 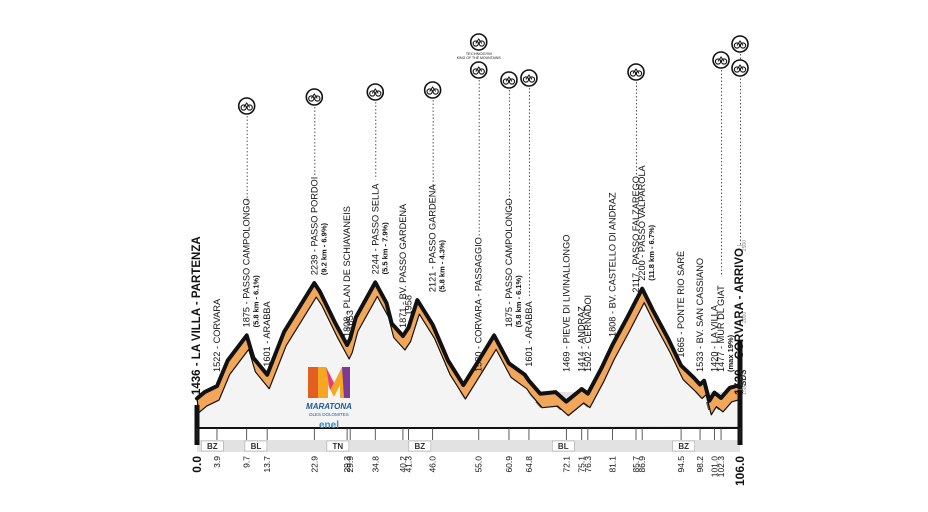 What do you see at coordinates (721, 467) in the screenshot?
I see `distance-tick-label: 102.3` at bounding box center [721, 467].